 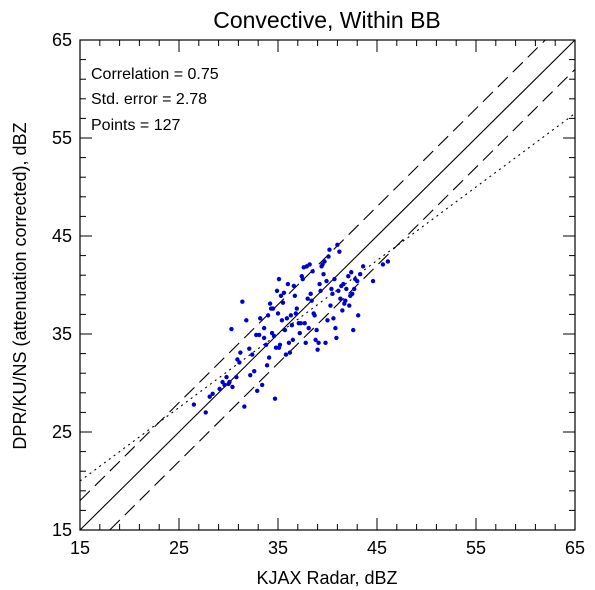 I want to click on chart-title: Convective, Within BB, so click(x=327, y=20).